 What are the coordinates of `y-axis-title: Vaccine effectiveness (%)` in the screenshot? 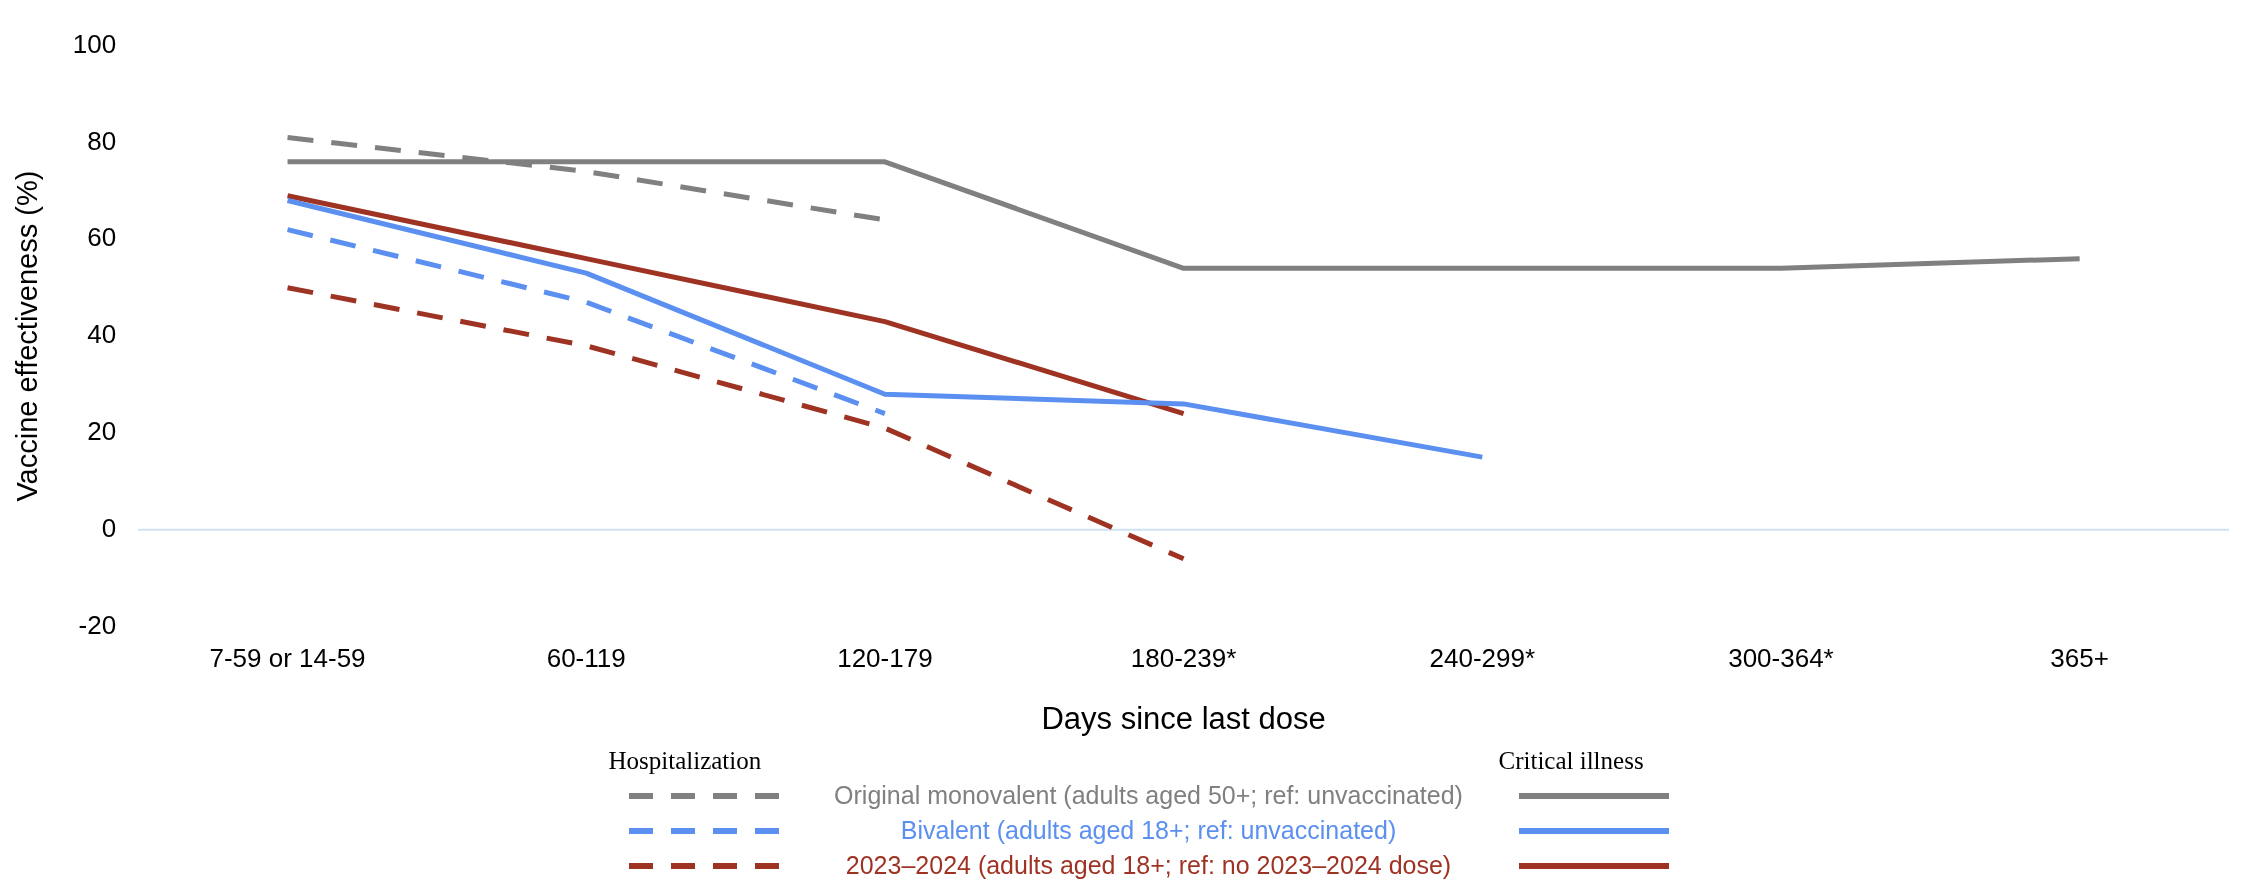 It's located at (27, 336).